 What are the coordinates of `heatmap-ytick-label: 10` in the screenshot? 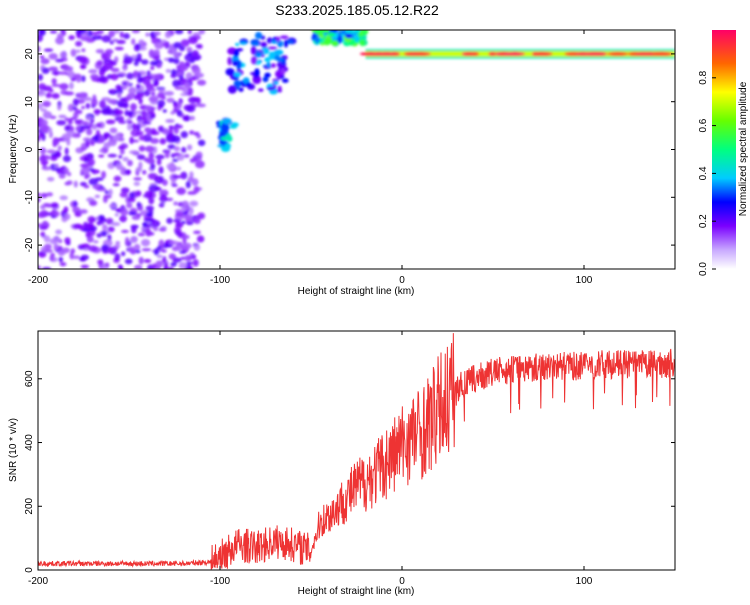 It's located at (29, 102).